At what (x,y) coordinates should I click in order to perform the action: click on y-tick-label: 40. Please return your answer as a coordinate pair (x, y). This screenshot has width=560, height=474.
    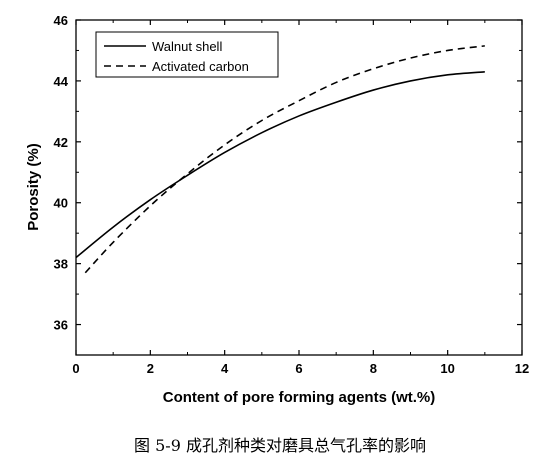
    Looking at the image, I should click on (61, 203).